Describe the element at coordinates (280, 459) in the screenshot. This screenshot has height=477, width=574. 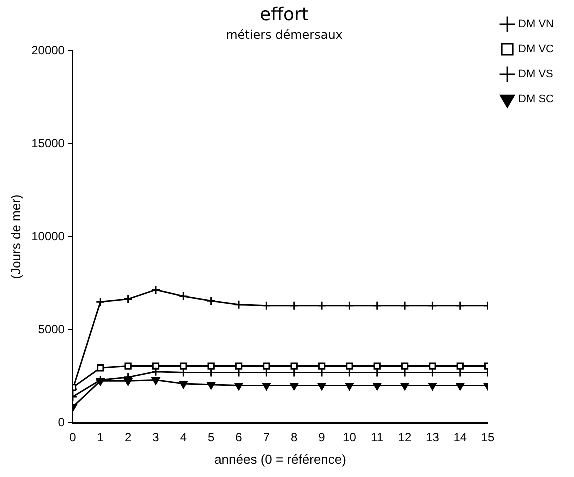
I see `x-axis-title: années (0 = référence)` at that location.